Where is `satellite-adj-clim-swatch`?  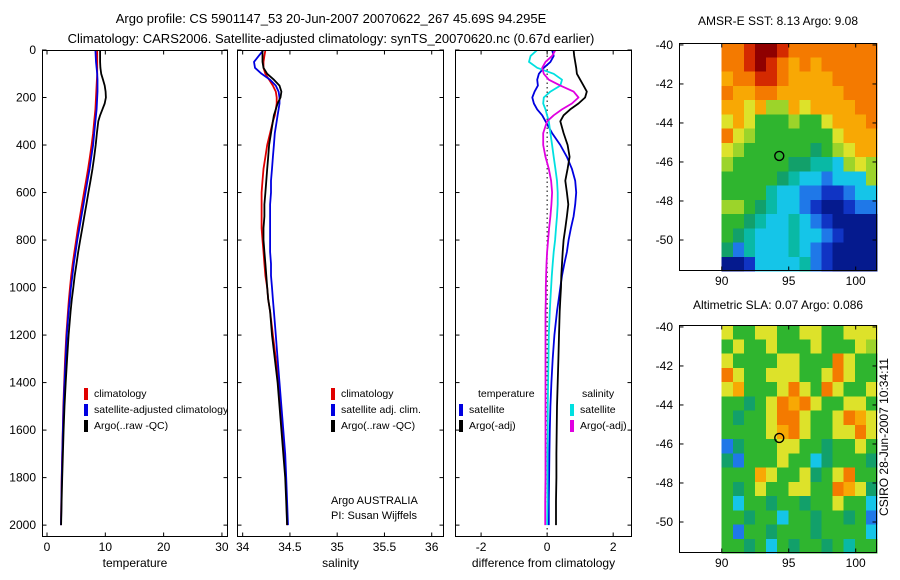
satellite-adj-clim-swatch is located at coordinates (333, 410).